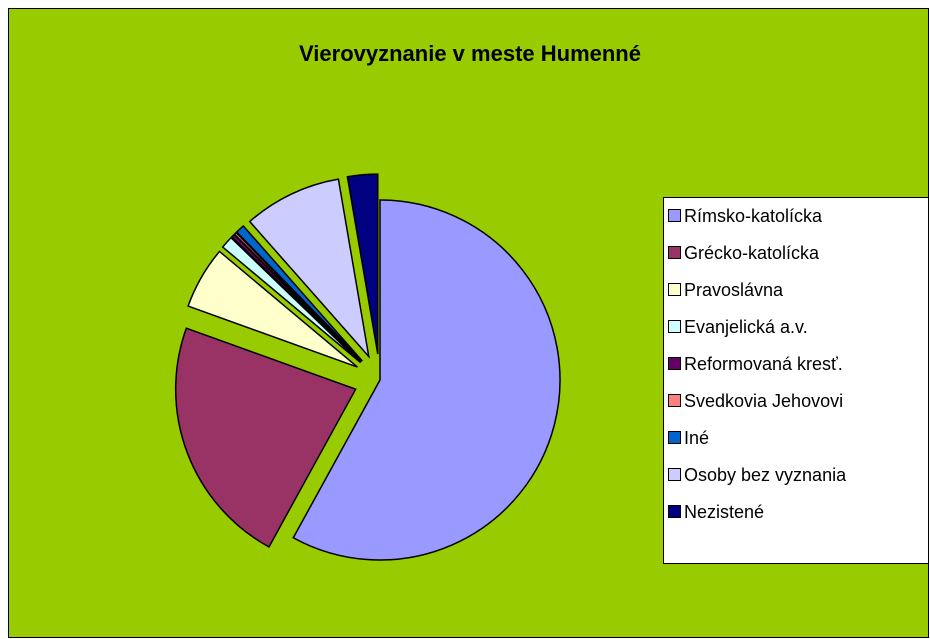 The image size is (930, 639). I want to click on legend-label: Osoby bez vyznania, so click(765, 475).